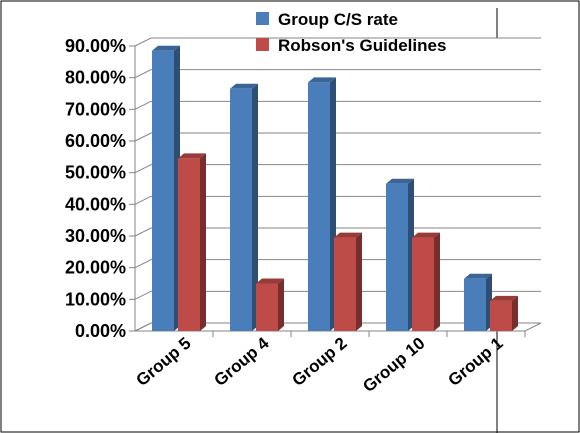 The width and height of the screenshot is (580, 433). Describe the element at coordinates (338, 19) in the screenshot. I see `legend-label: Group C/S rate` at that location.